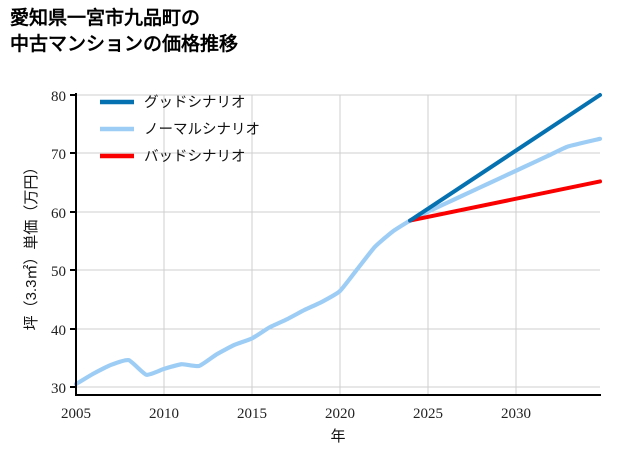 Image resolution: width=621 pixels, height=465 pixels. What do you see at coordinates (124, 32) in the screenshot?
I see `chart-title: 愛知県一宮市九品町の 中古マンションの価格推移` at bounding box center [124, 32].